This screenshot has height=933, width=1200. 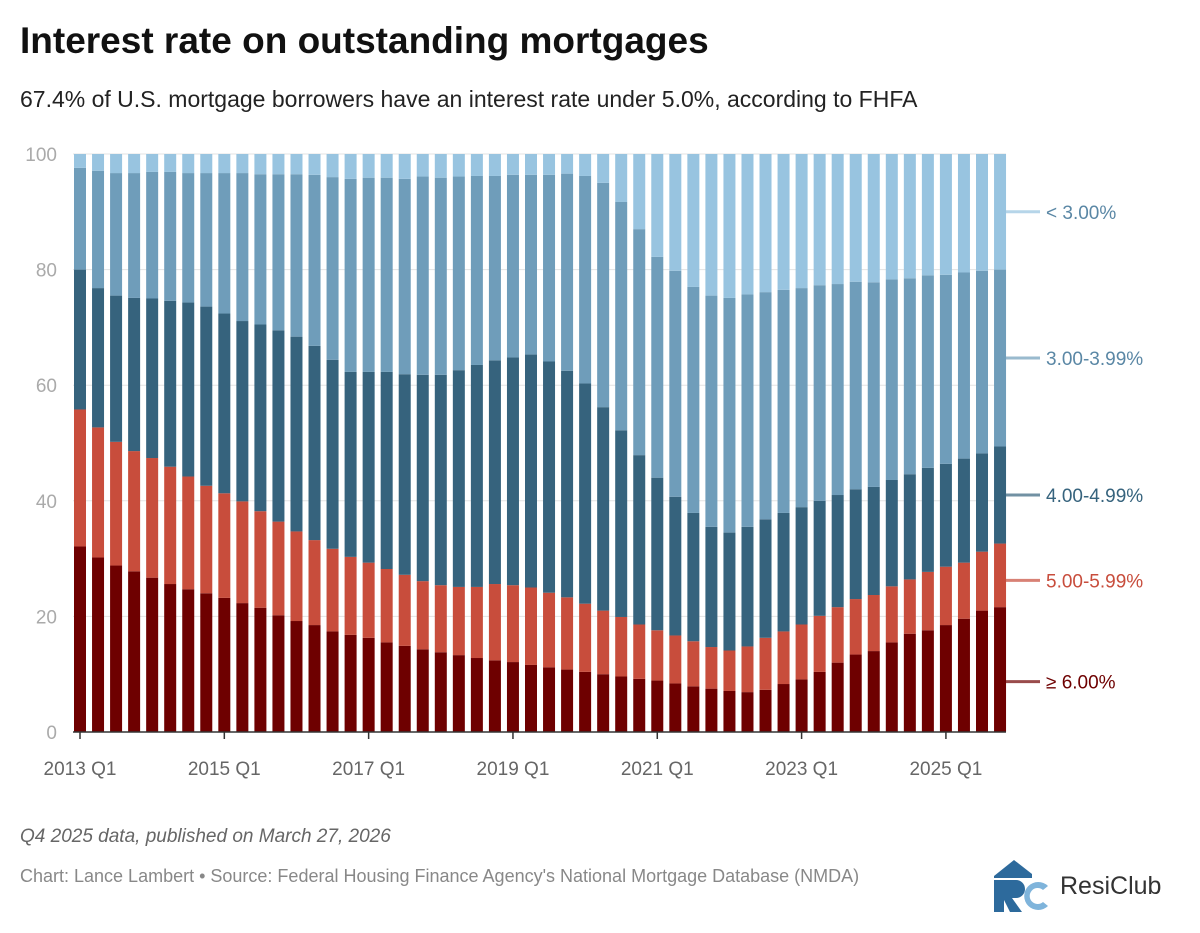 I want to click on legend-label: 5.00-5.99%, so click(x=1094, y=581).